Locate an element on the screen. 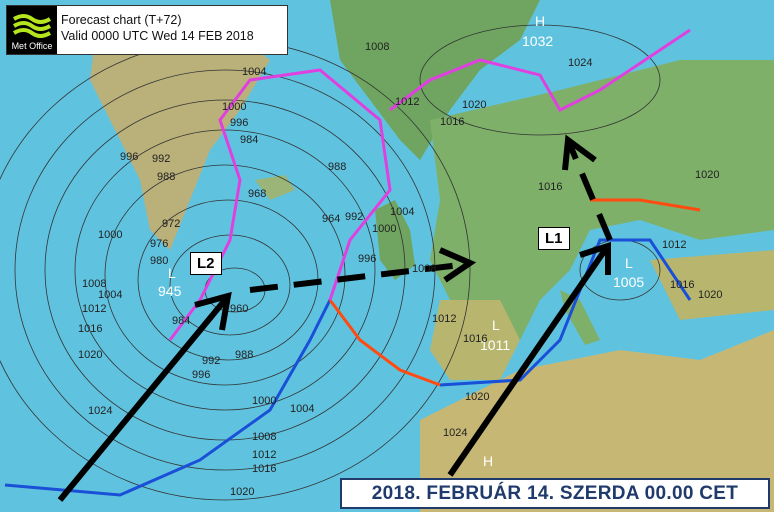  date-banner: 2018. FEBRUÁR 14. SZERDA 00.00 CET is located at coordinates (555, 493).